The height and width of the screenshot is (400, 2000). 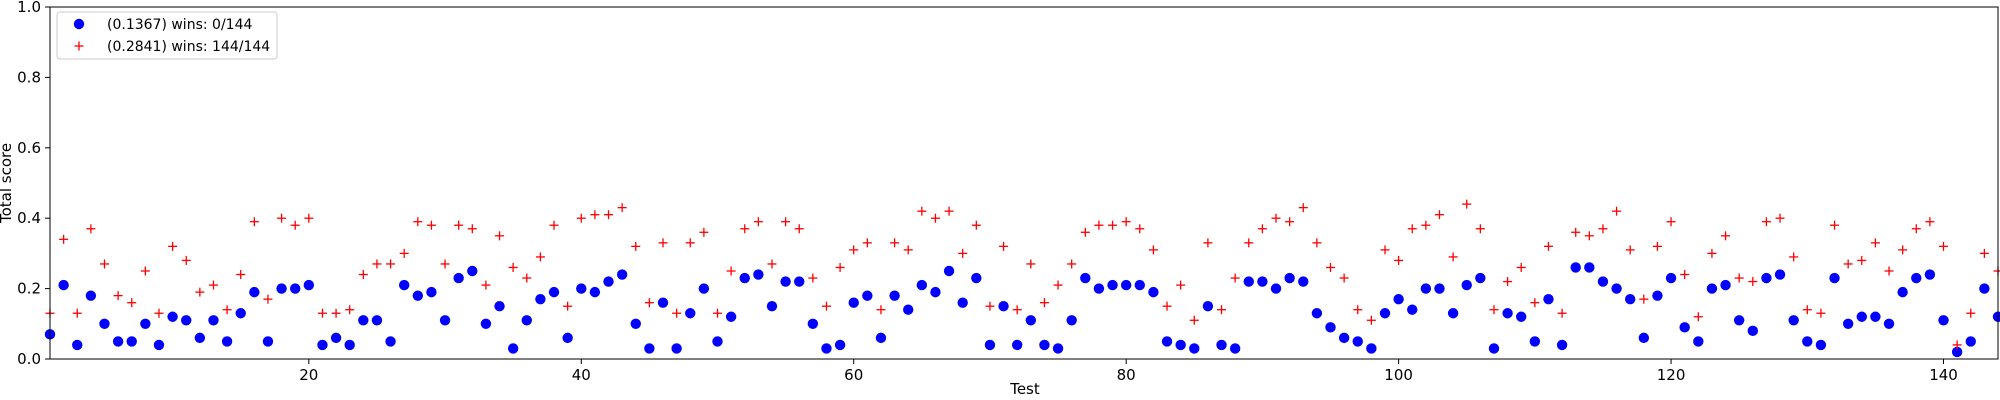 I want to click on legend-entry-series-1: (0.1367) wins: 0/144, so click(x=179, y=25).